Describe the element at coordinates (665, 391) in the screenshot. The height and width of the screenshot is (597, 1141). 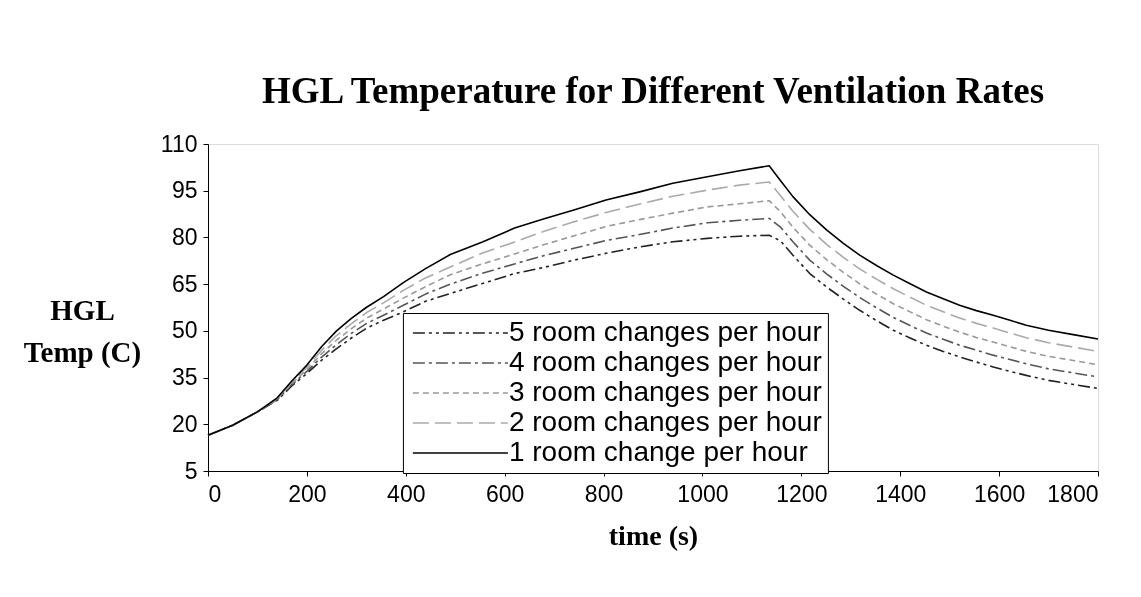
I see `legend-label: 3 room changes per hour` at that location.